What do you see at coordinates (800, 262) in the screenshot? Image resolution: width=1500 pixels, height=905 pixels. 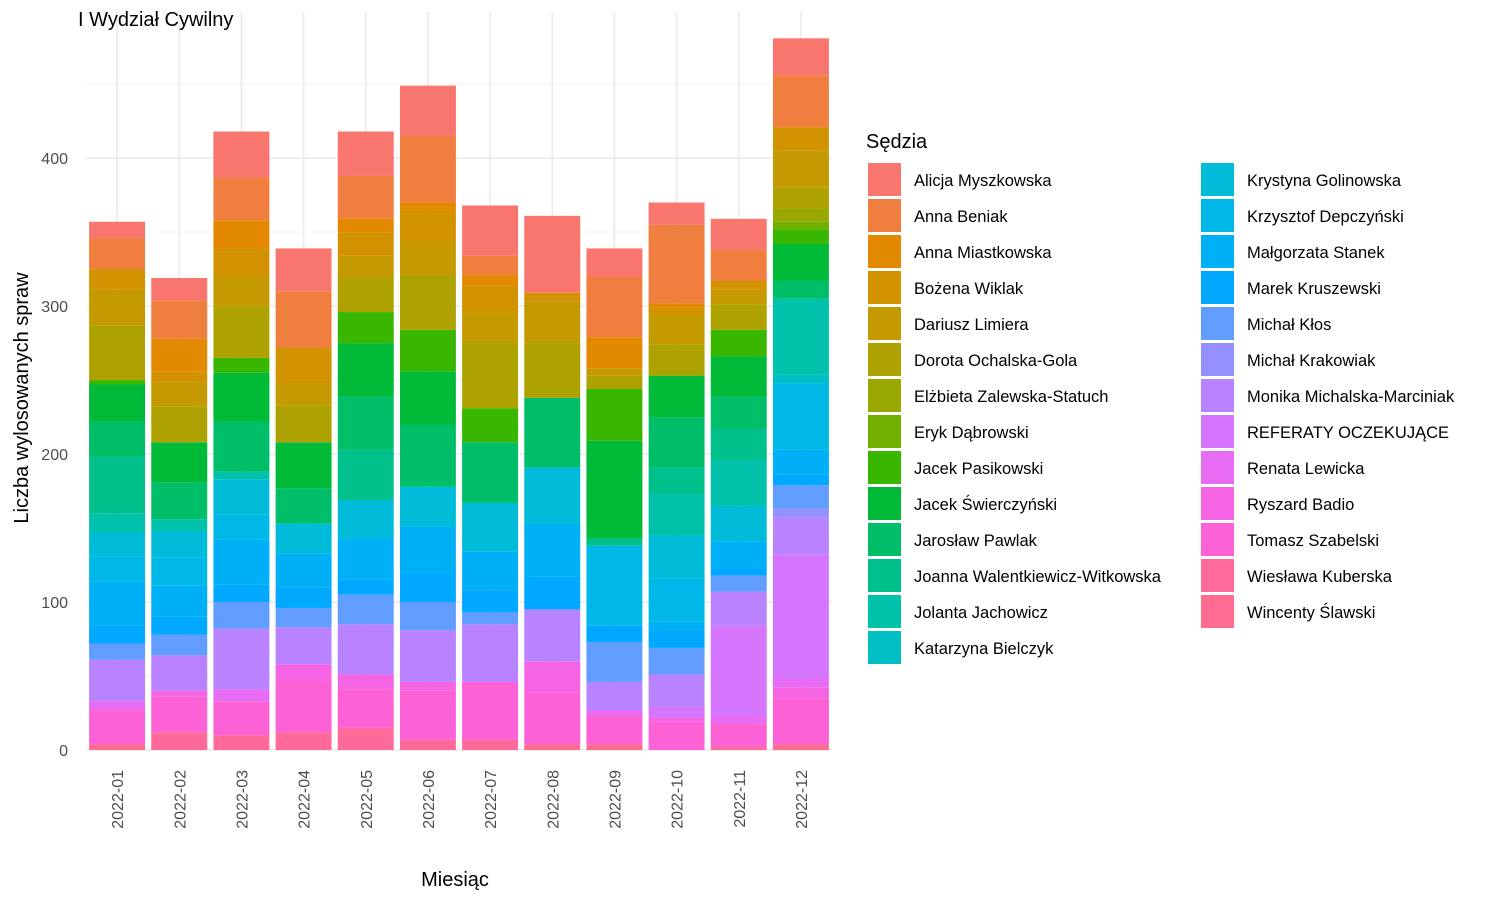 I see `bar-segment: Jacek Świerczyński 2022-12: 25` at bounding box center [800, 262].